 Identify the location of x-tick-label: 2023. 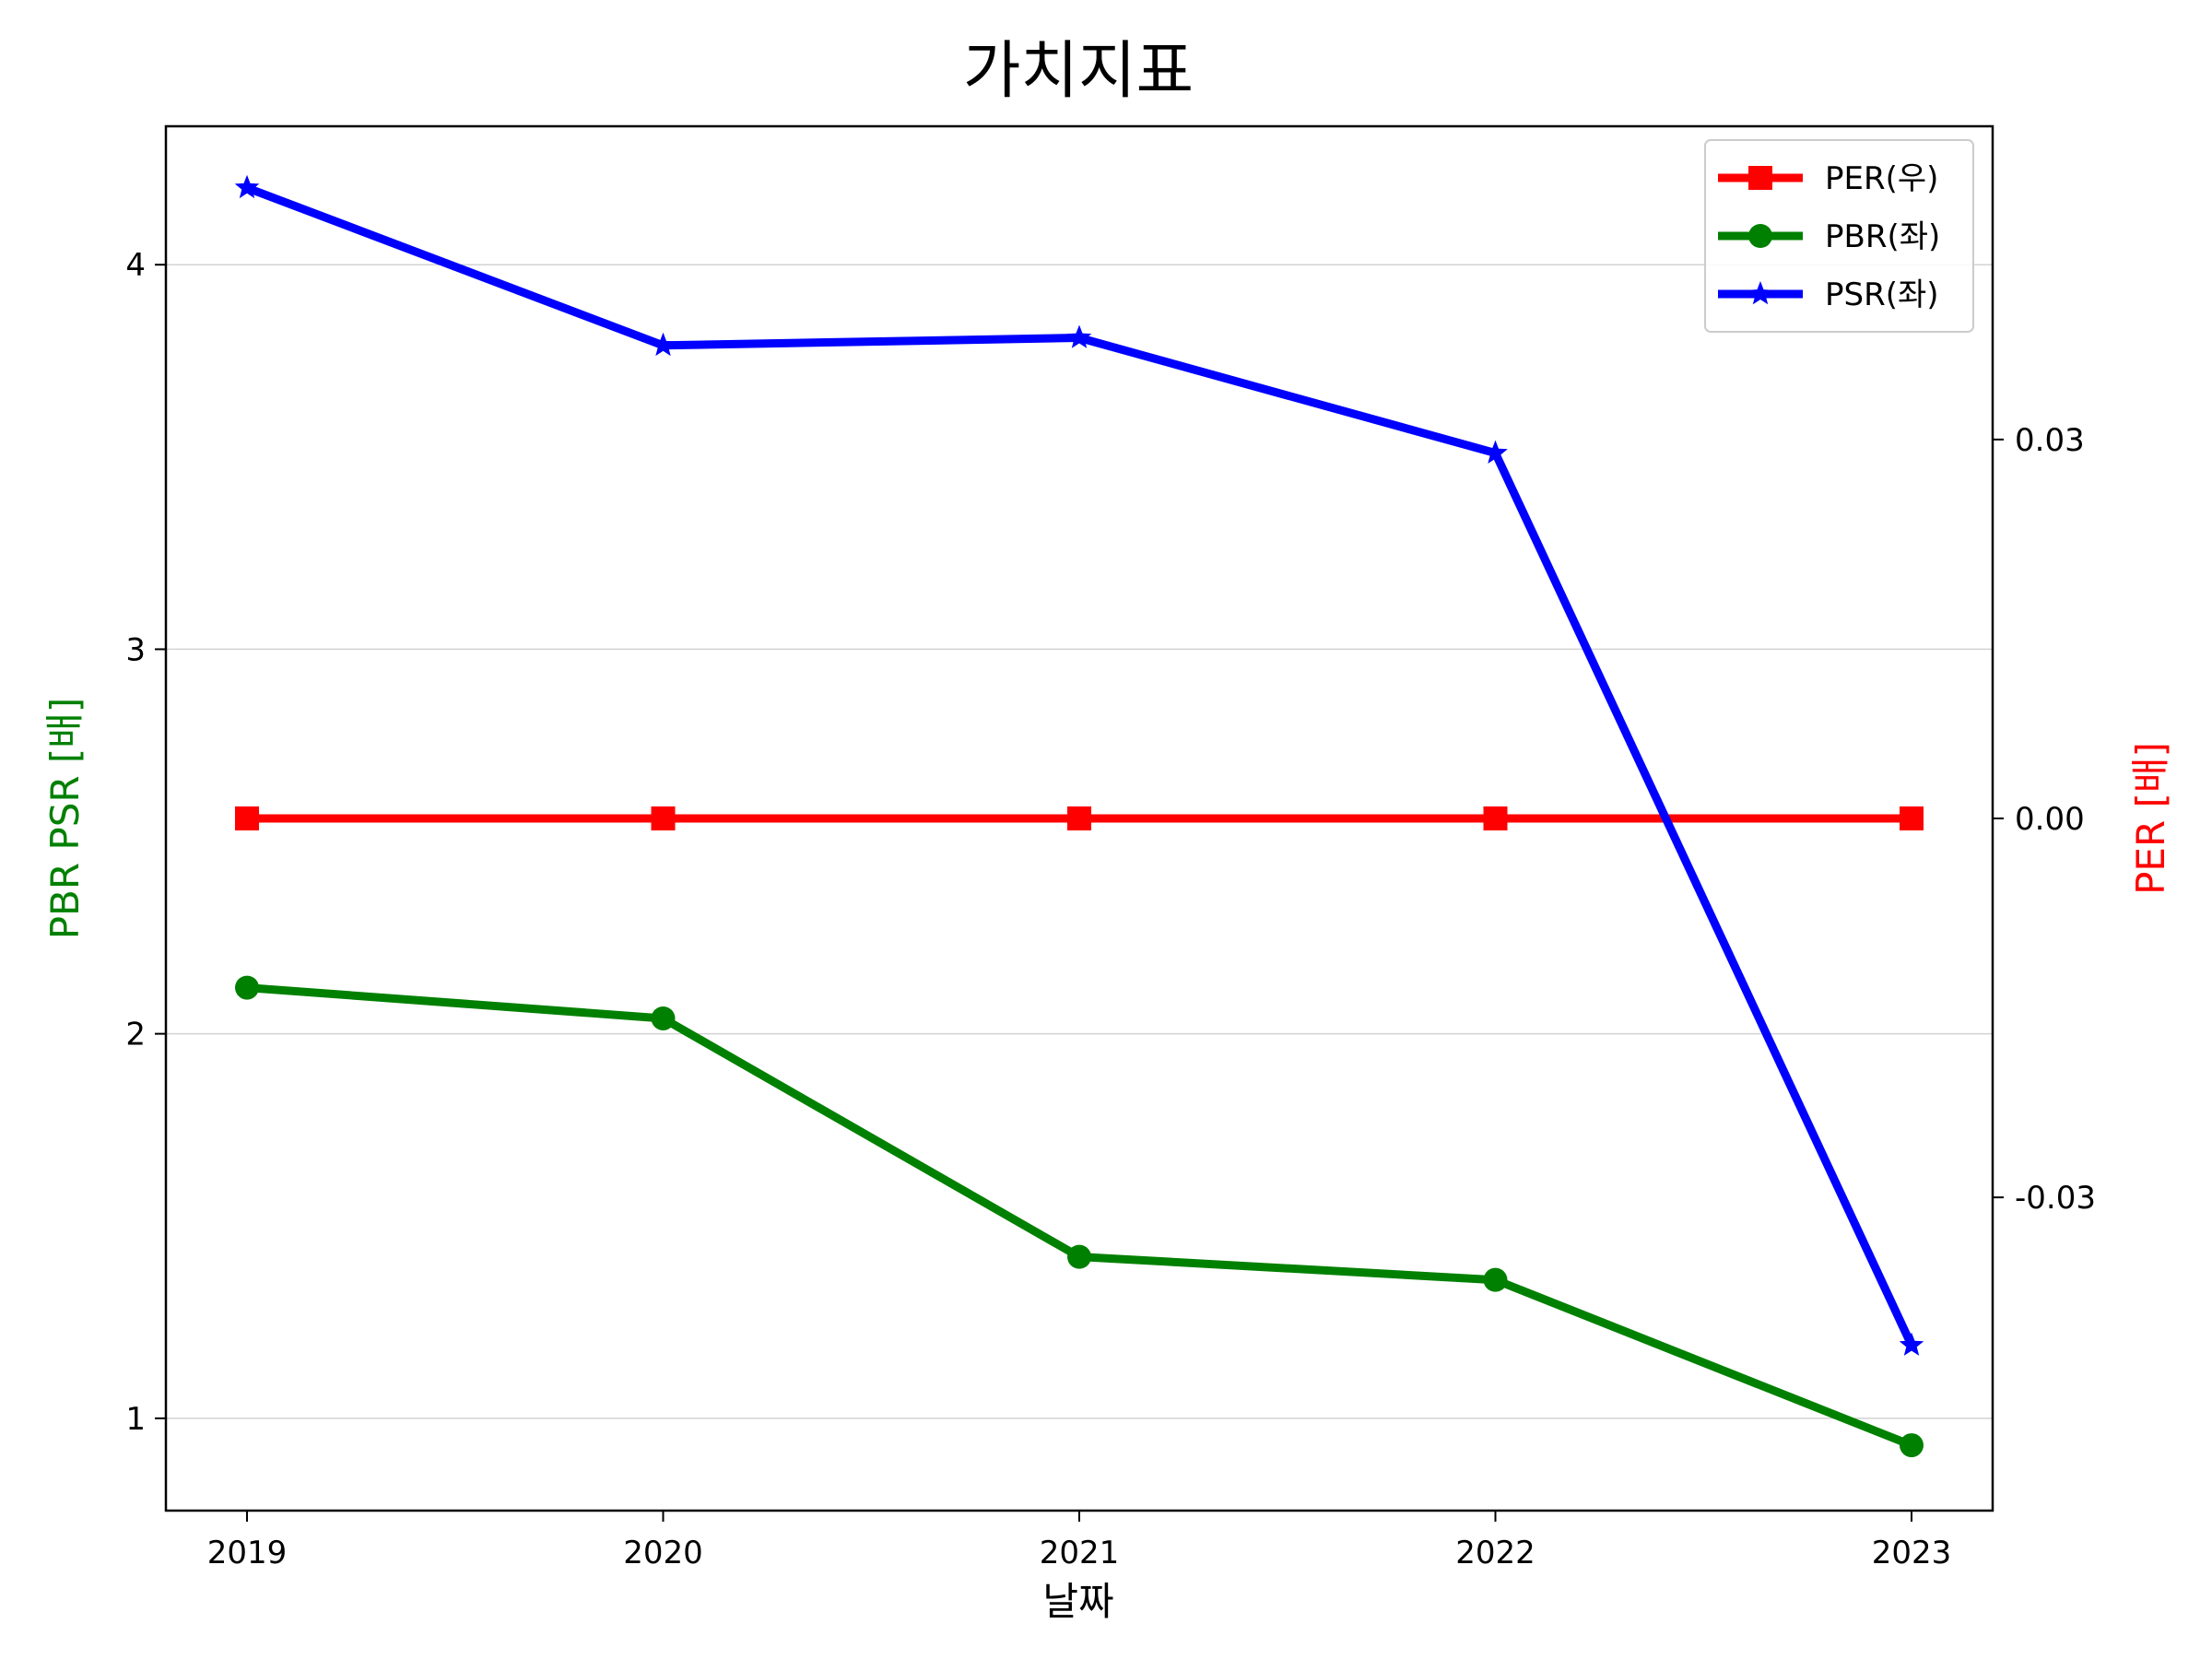
(1912, 1553).